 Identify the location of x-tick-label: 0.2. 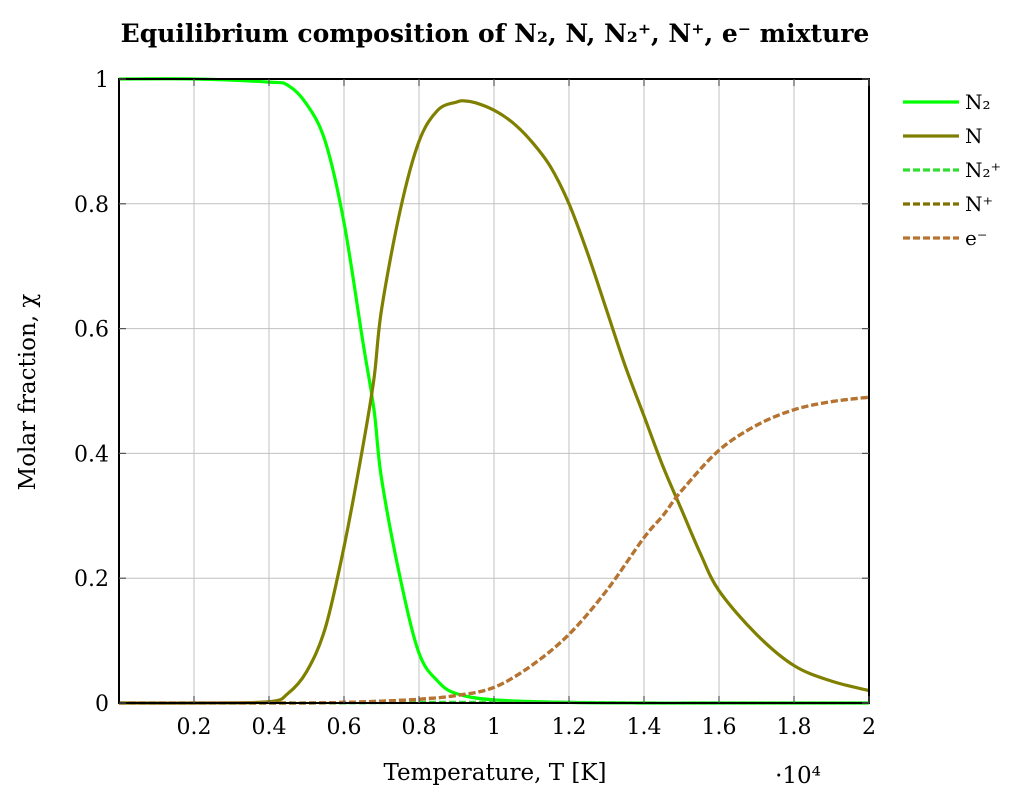
(194, 727).